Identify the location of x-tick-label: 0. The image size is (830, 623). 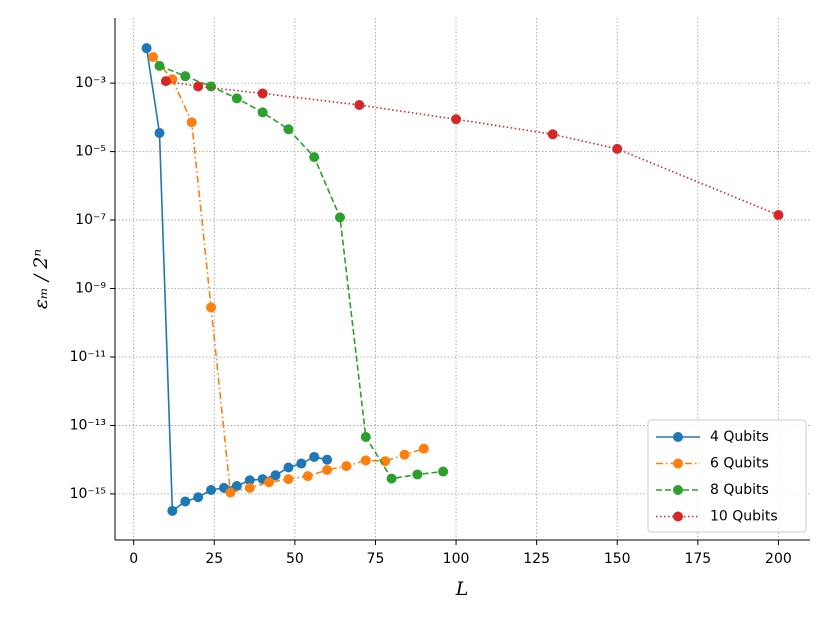
(133, 559).